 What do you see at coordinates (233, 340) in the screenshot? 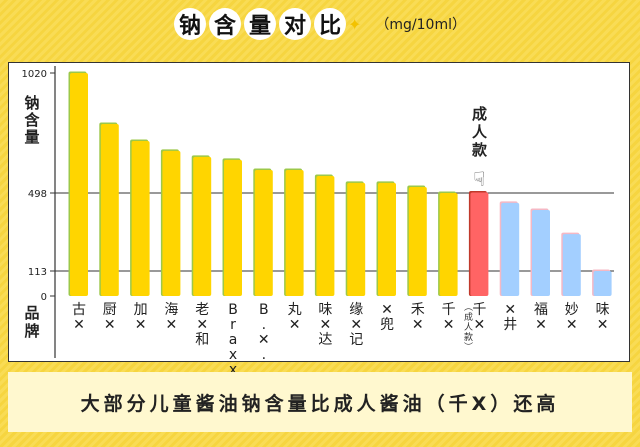
I see `x-tick-label: a` at bounding box center [233, 340].